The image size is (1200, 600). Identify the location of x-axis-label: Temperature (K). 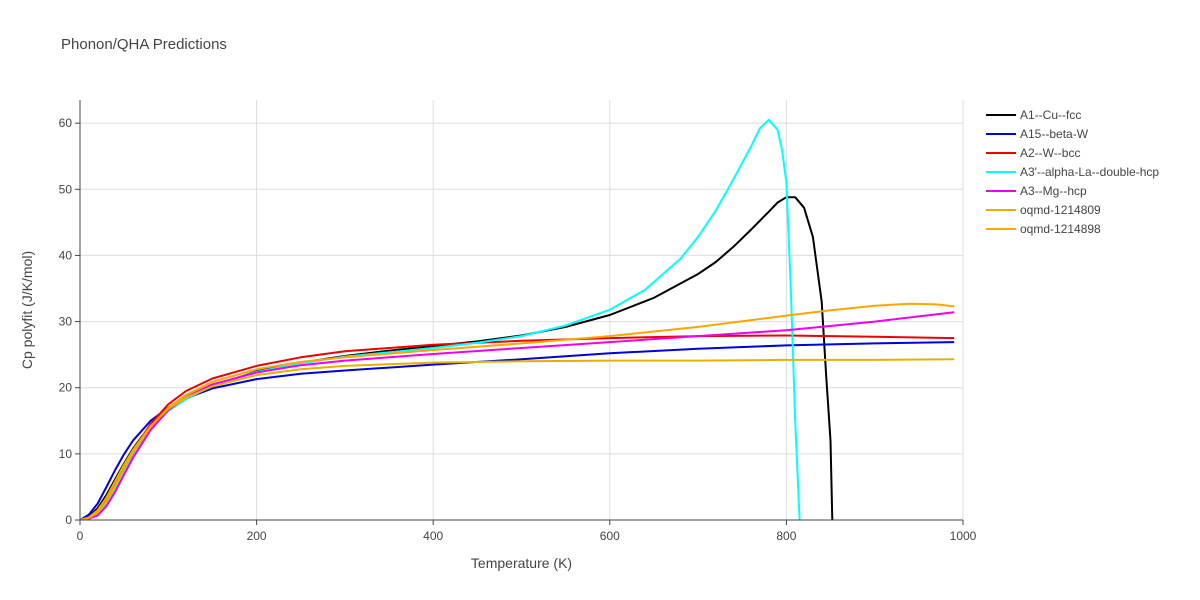
(521, 563).